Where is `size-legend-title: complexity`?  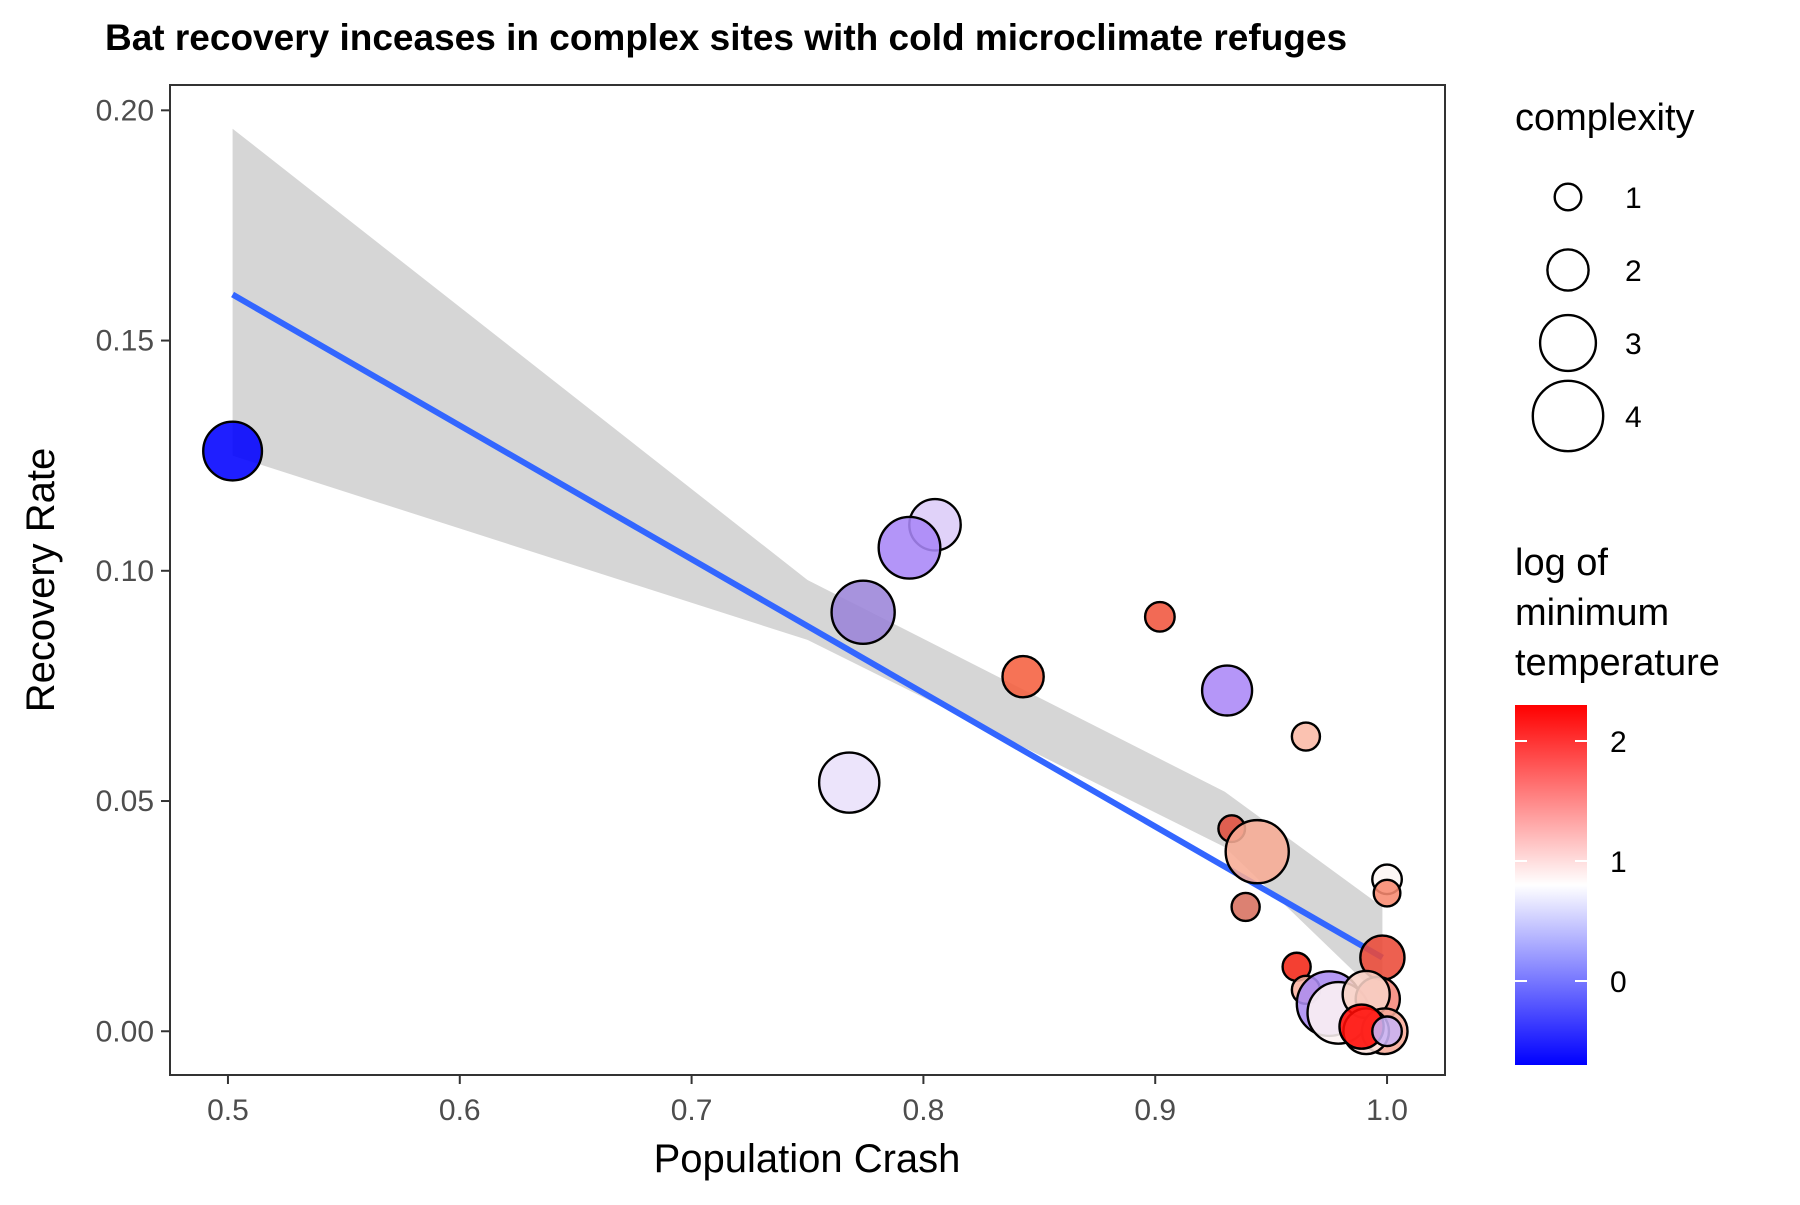 size-legend-title: complexity is located at coordinates (1605, 118).